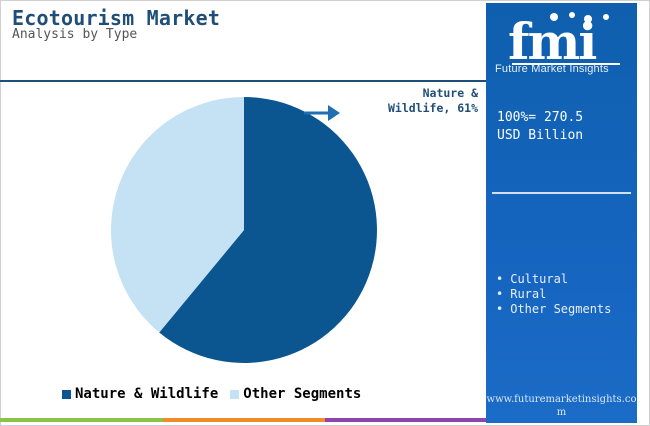 The height and width of the screenshot is (426, 650). Describe the element at coordinates (432, 108) in the screenshot. I see `annotation-line-2: Wildlife, 61%` at that location.